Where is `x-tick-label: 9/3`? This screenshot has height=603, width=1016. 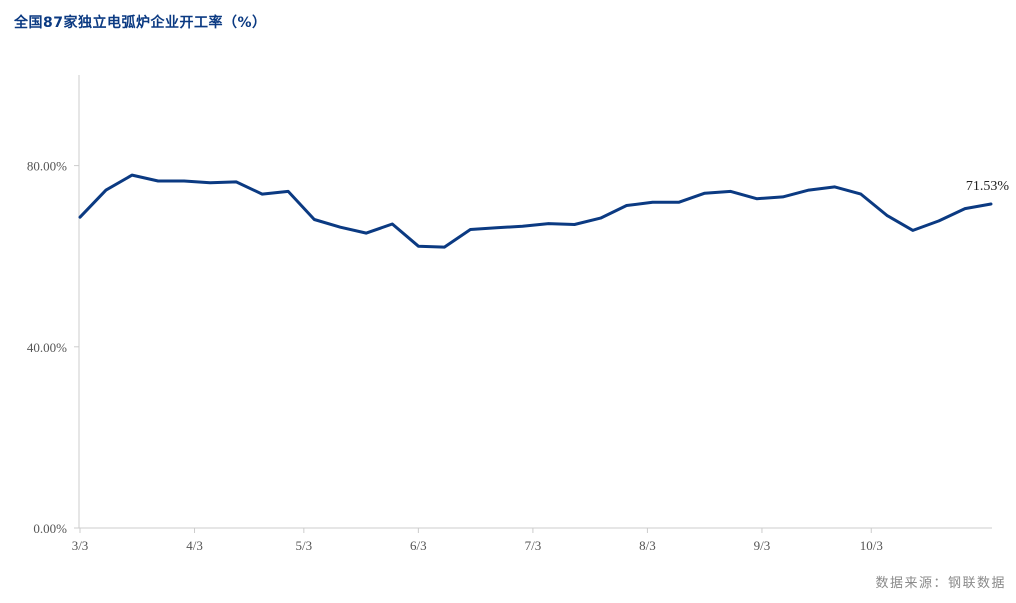
x-tick-label: 9/3 is located at coordinates (762, 545).